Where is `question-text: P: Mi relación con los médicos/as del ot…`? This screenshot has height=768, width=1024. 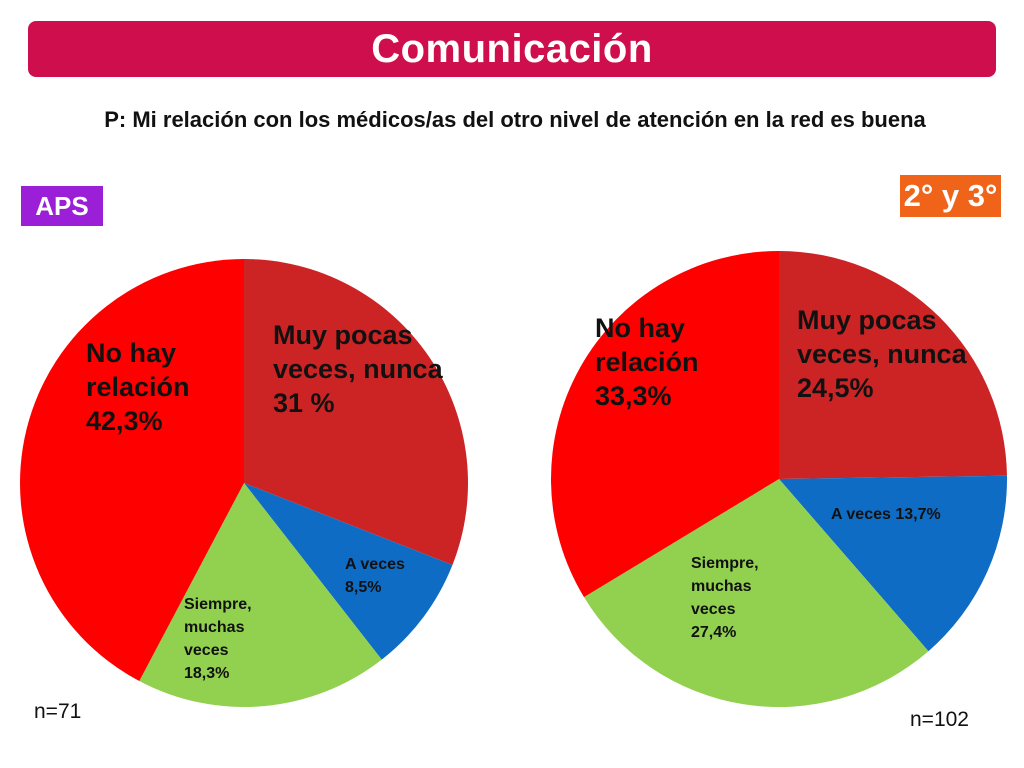
question-text: P: Mi relación con los médicos/as del ot… is located at coordinates (515, 119).